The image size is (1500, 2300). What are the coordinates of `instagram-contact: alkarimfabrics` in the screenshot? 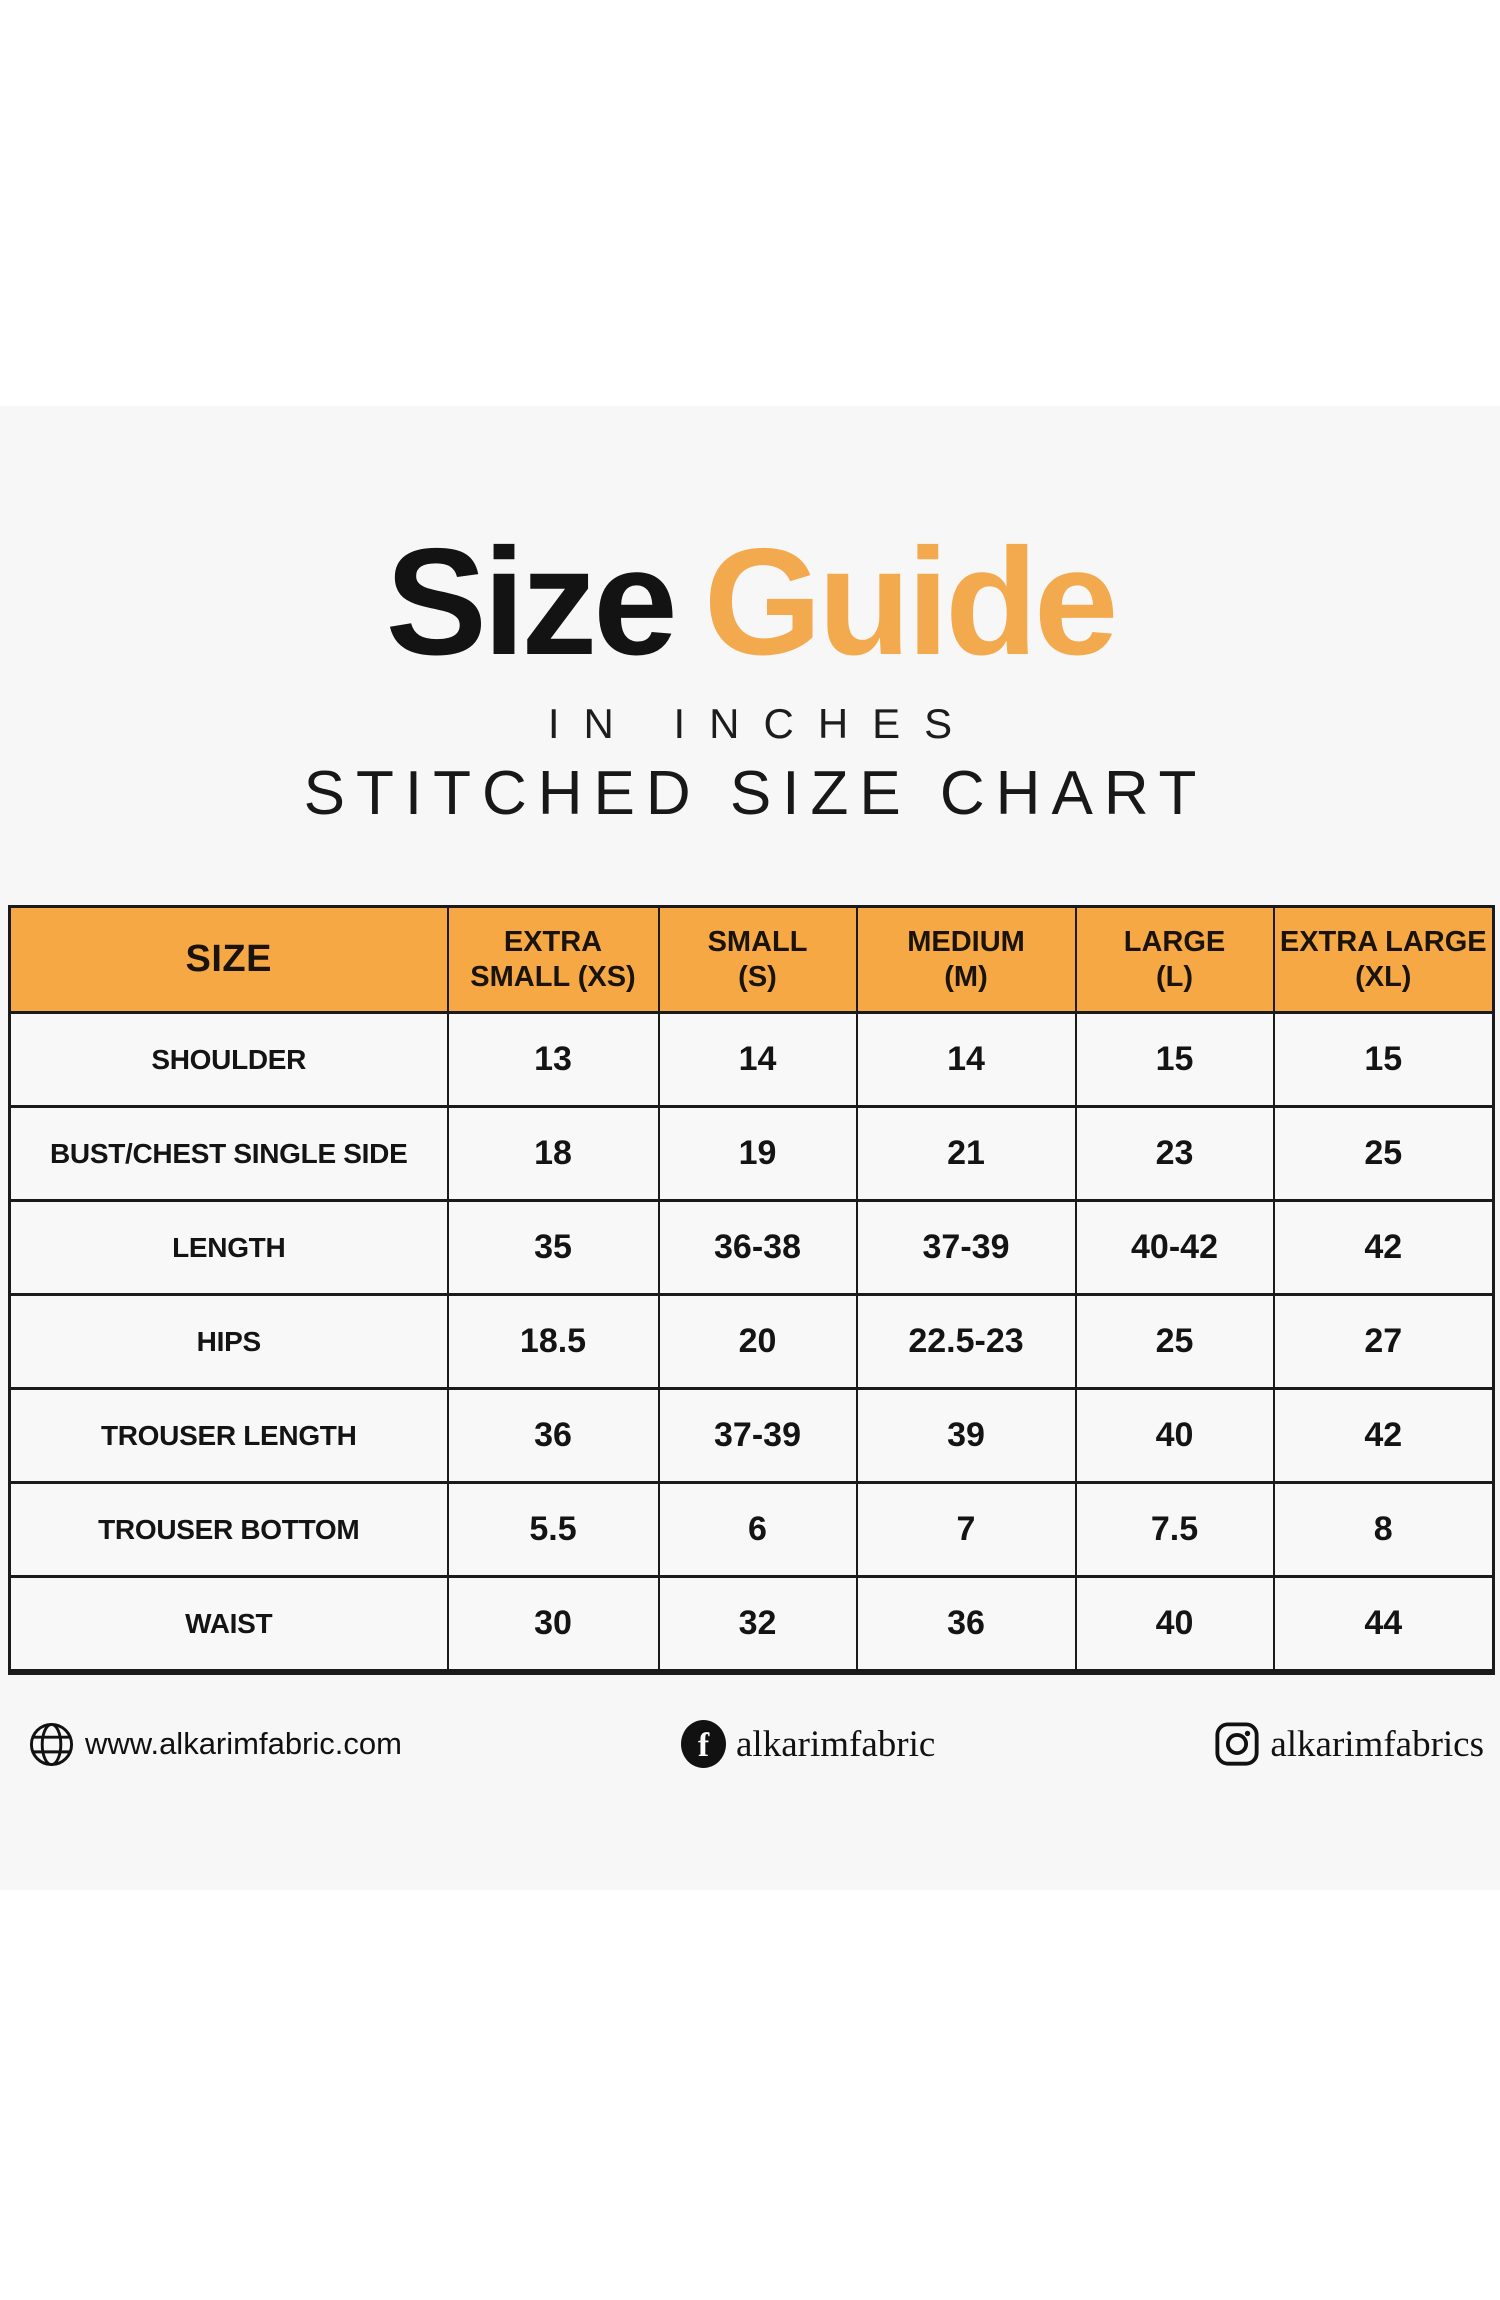 It's located at (1349, 1744).